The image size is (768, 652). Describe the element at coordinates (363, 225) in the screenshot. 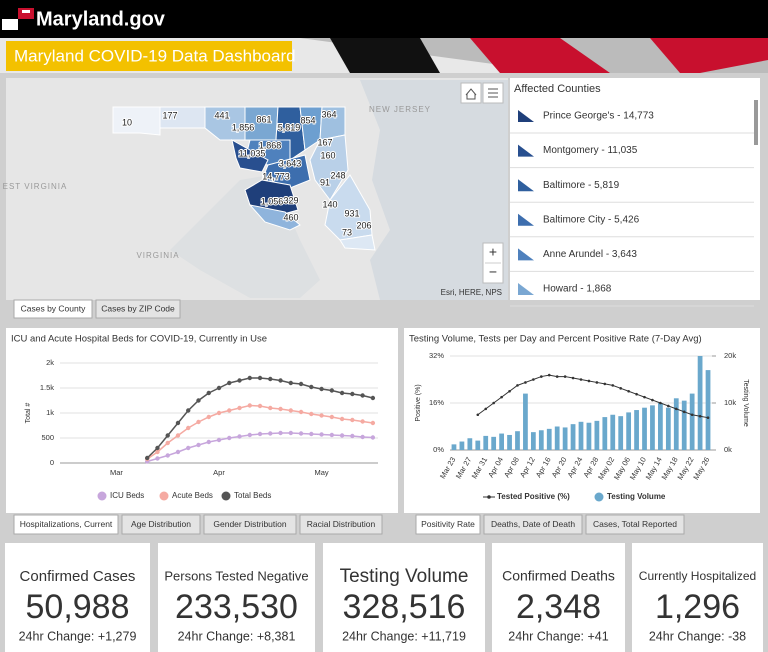

I see `county-label: 206` at that location.